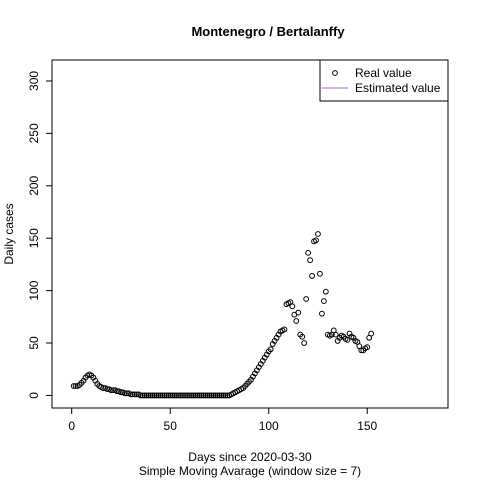 This screenshot has height=485, width=480. What do you see at coordinates (71, 426) in the screenshot?
I see `x-tick-label: 0` at bounding box center [71, 426].